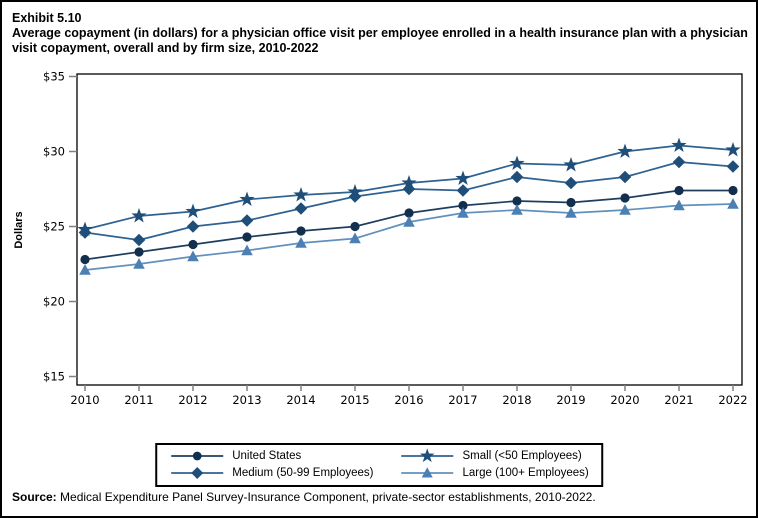 This screenshot has height=518, width=758. Describe the element at coordinates (54, 77) in the screenshot. I see `y-tick-label: $35` at that location.